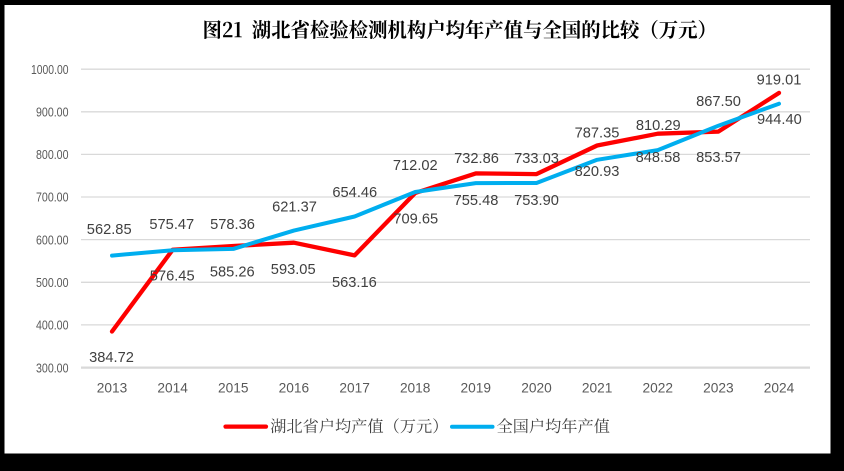  What do you see at coordinates (354, 192) in the screenshot?
I see `svg-text: 654.46` at bounding box center [354, 192].